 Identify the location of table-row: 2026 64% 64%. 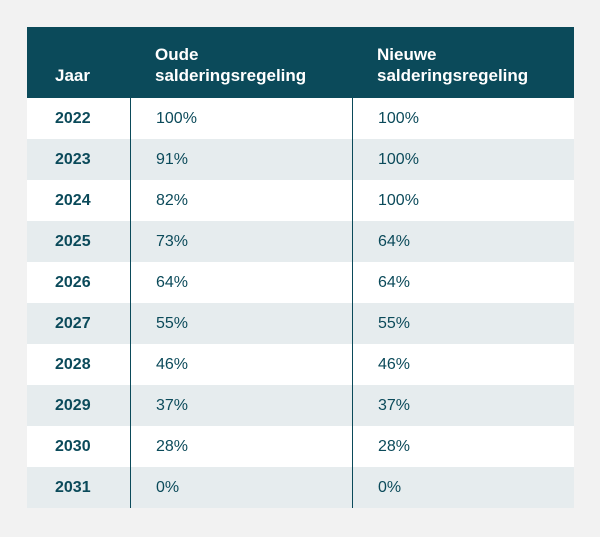
(300, 282).